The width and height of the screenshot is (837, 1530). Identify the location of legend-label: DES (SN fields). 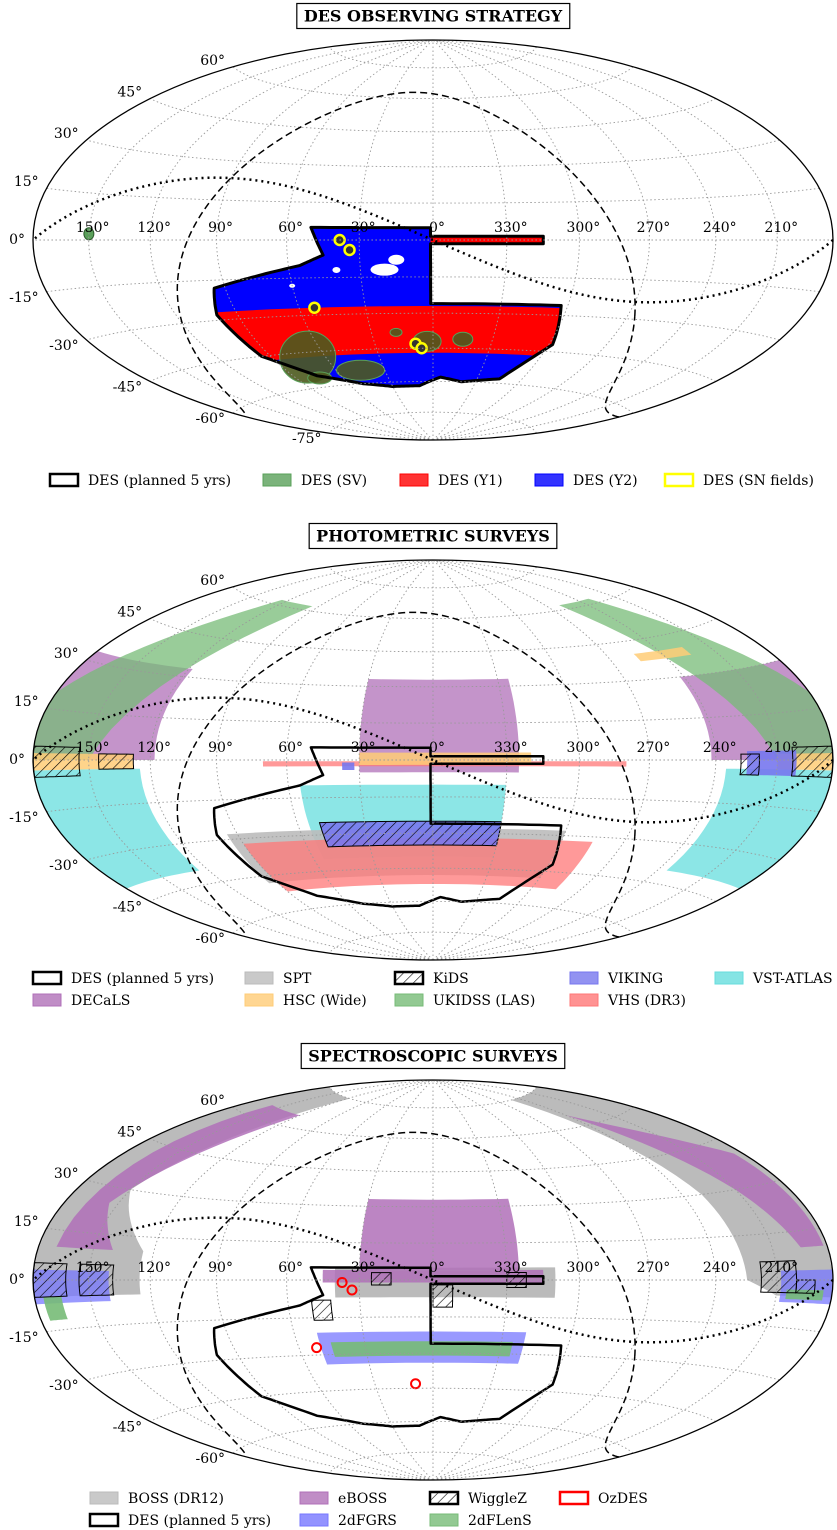
(758, 481).